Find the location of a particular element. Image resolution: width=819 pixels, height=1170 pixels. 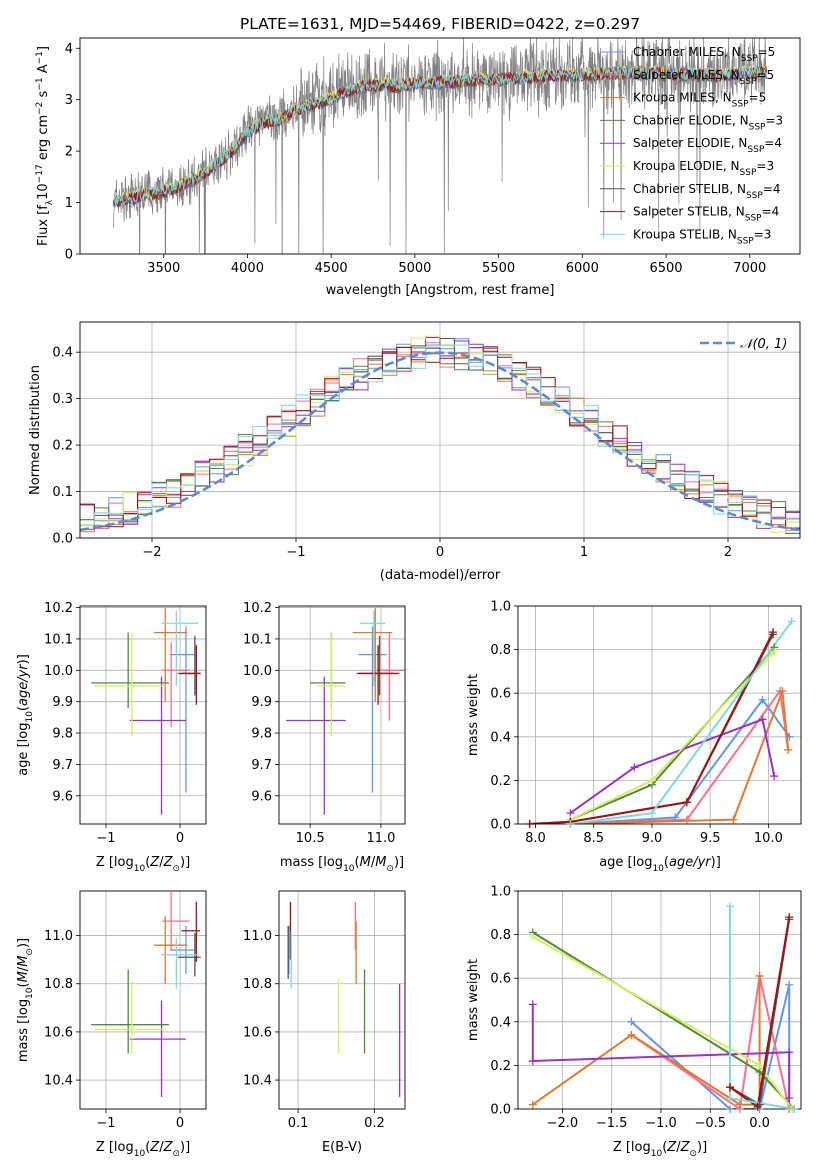

label-part: Z [log is located at coordinates (632, 1147).